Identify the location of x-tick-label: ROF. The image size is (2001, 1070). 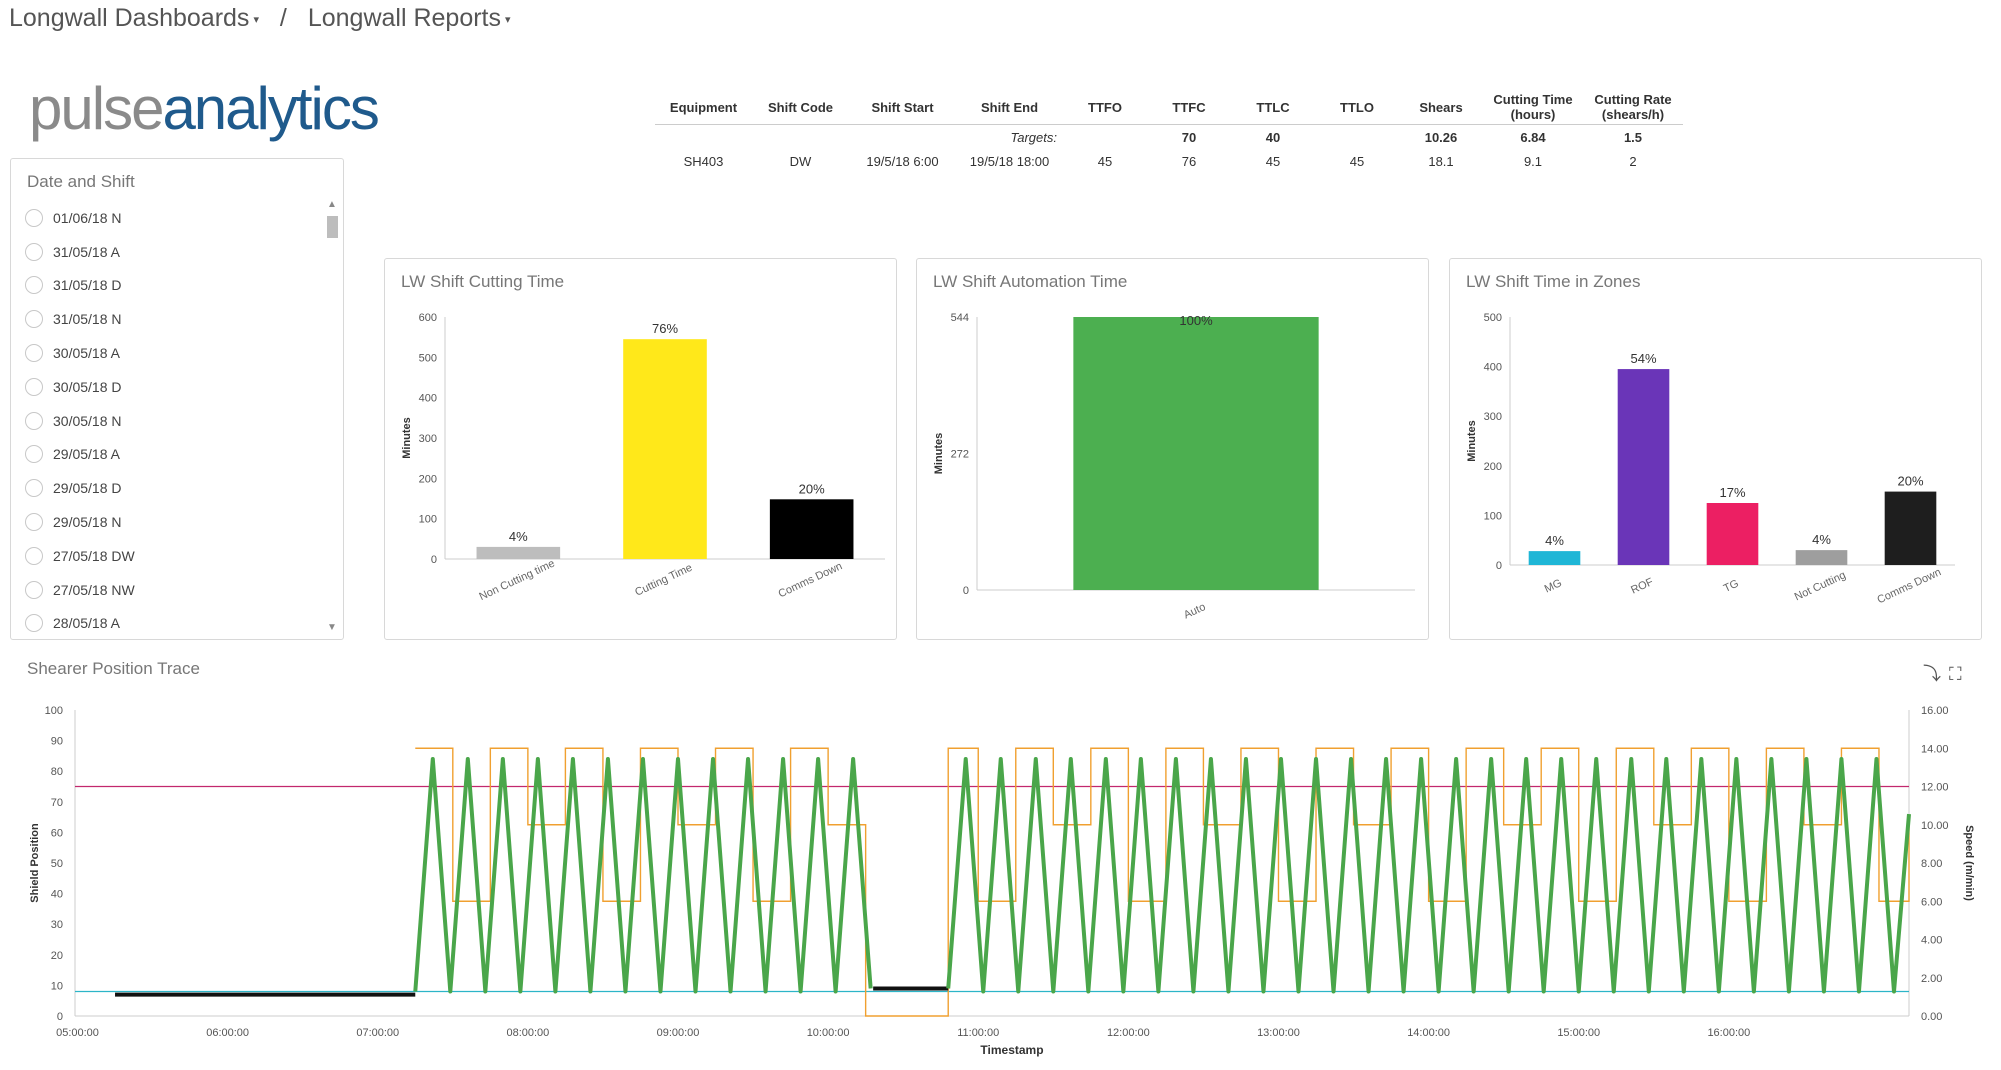
(1642, 586).